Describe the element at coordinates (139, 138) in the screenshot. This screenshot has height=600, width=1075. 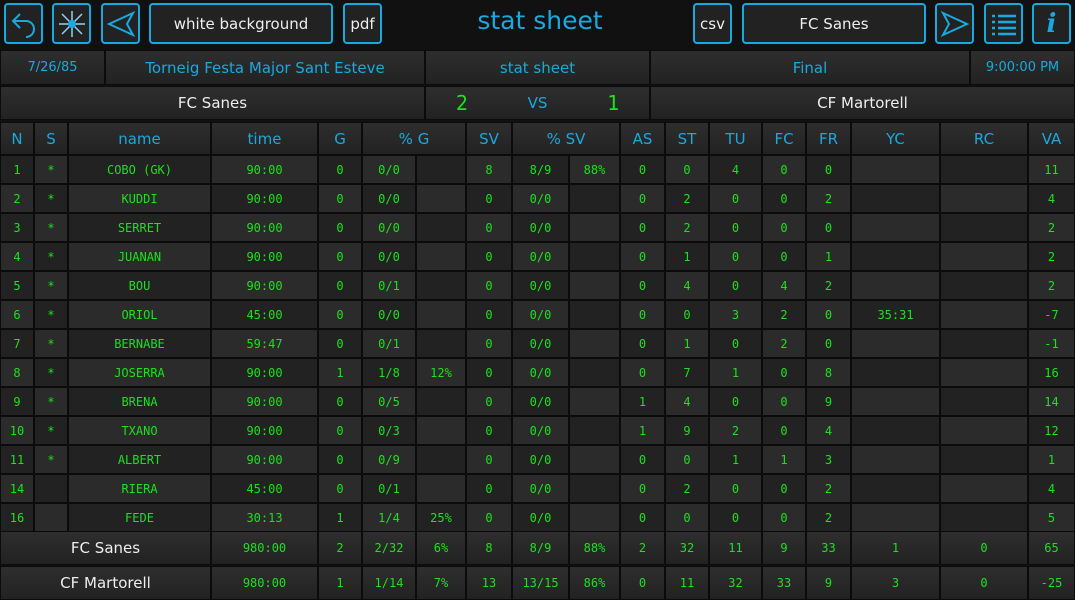
I see `column-header-name: name` at that location.